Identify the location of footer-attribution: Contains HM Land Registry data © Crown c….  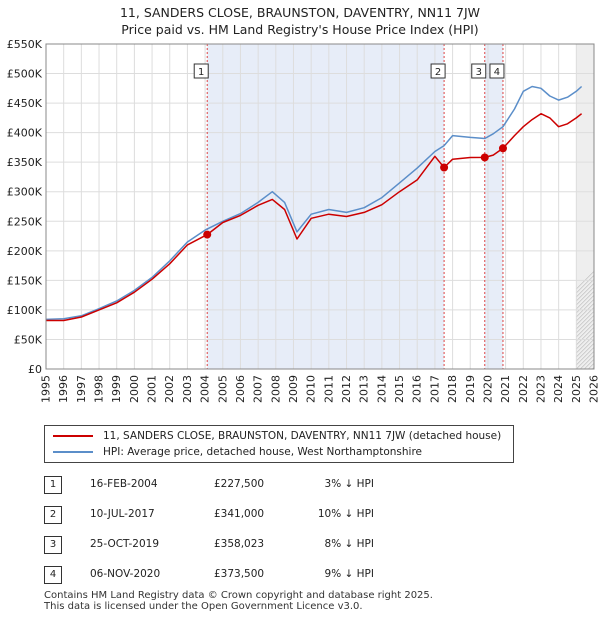
(238, 601).